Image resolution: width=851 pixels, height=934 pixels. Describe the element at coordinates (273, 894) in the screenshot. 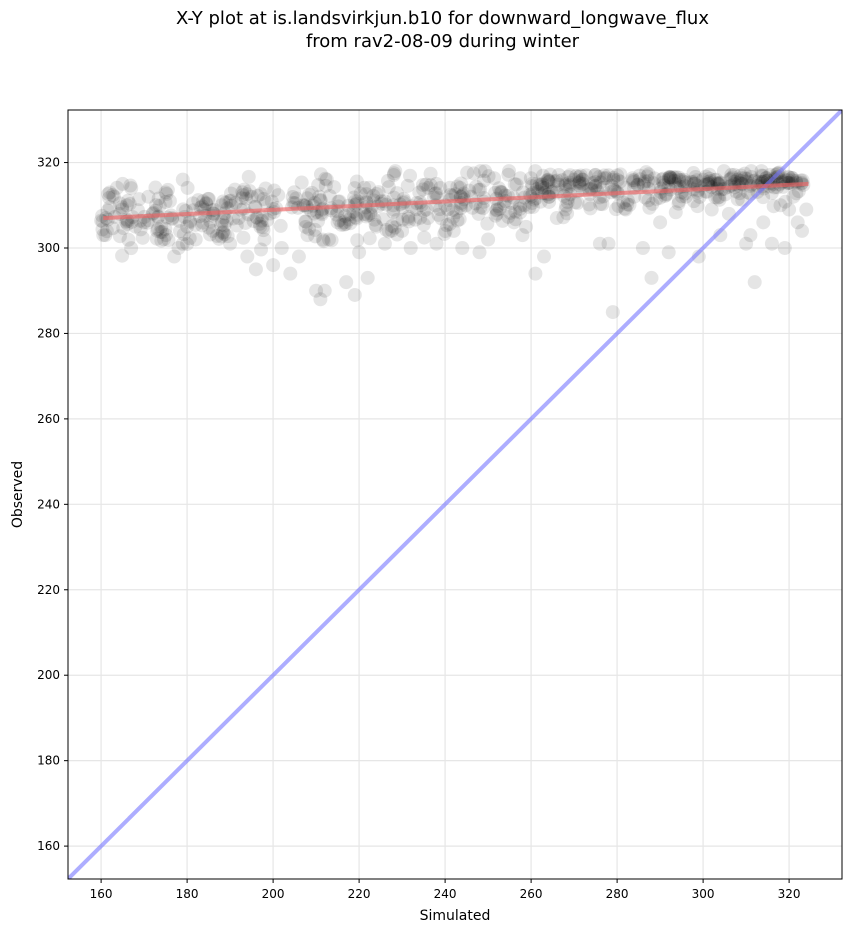

I see `x-tick-label: 200` at that location.